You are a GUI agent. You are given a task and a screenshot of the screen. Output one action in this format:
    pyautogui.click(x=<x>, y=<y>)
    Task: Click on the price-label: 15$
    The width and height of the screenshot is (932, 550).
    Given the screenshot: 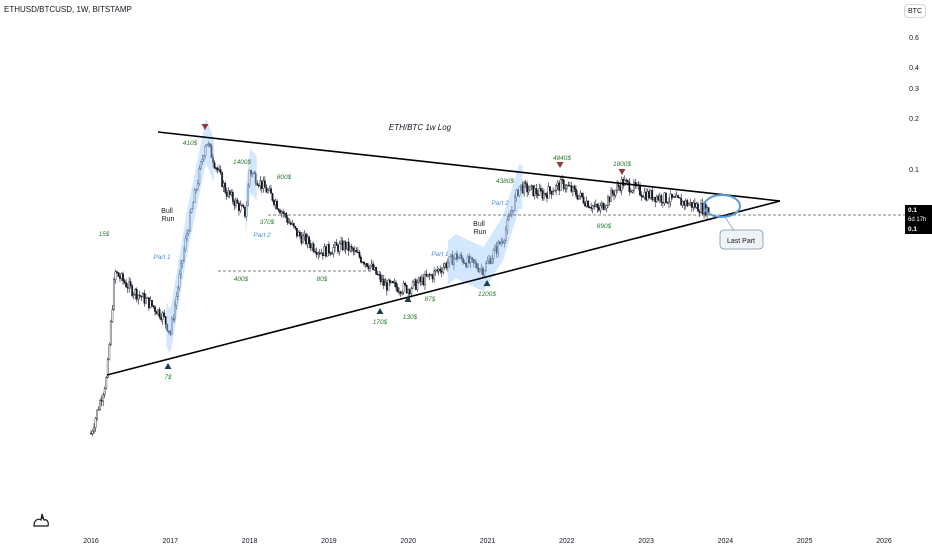 What is the action you would take?
    pyautogui.click(x=104, y=234)
    